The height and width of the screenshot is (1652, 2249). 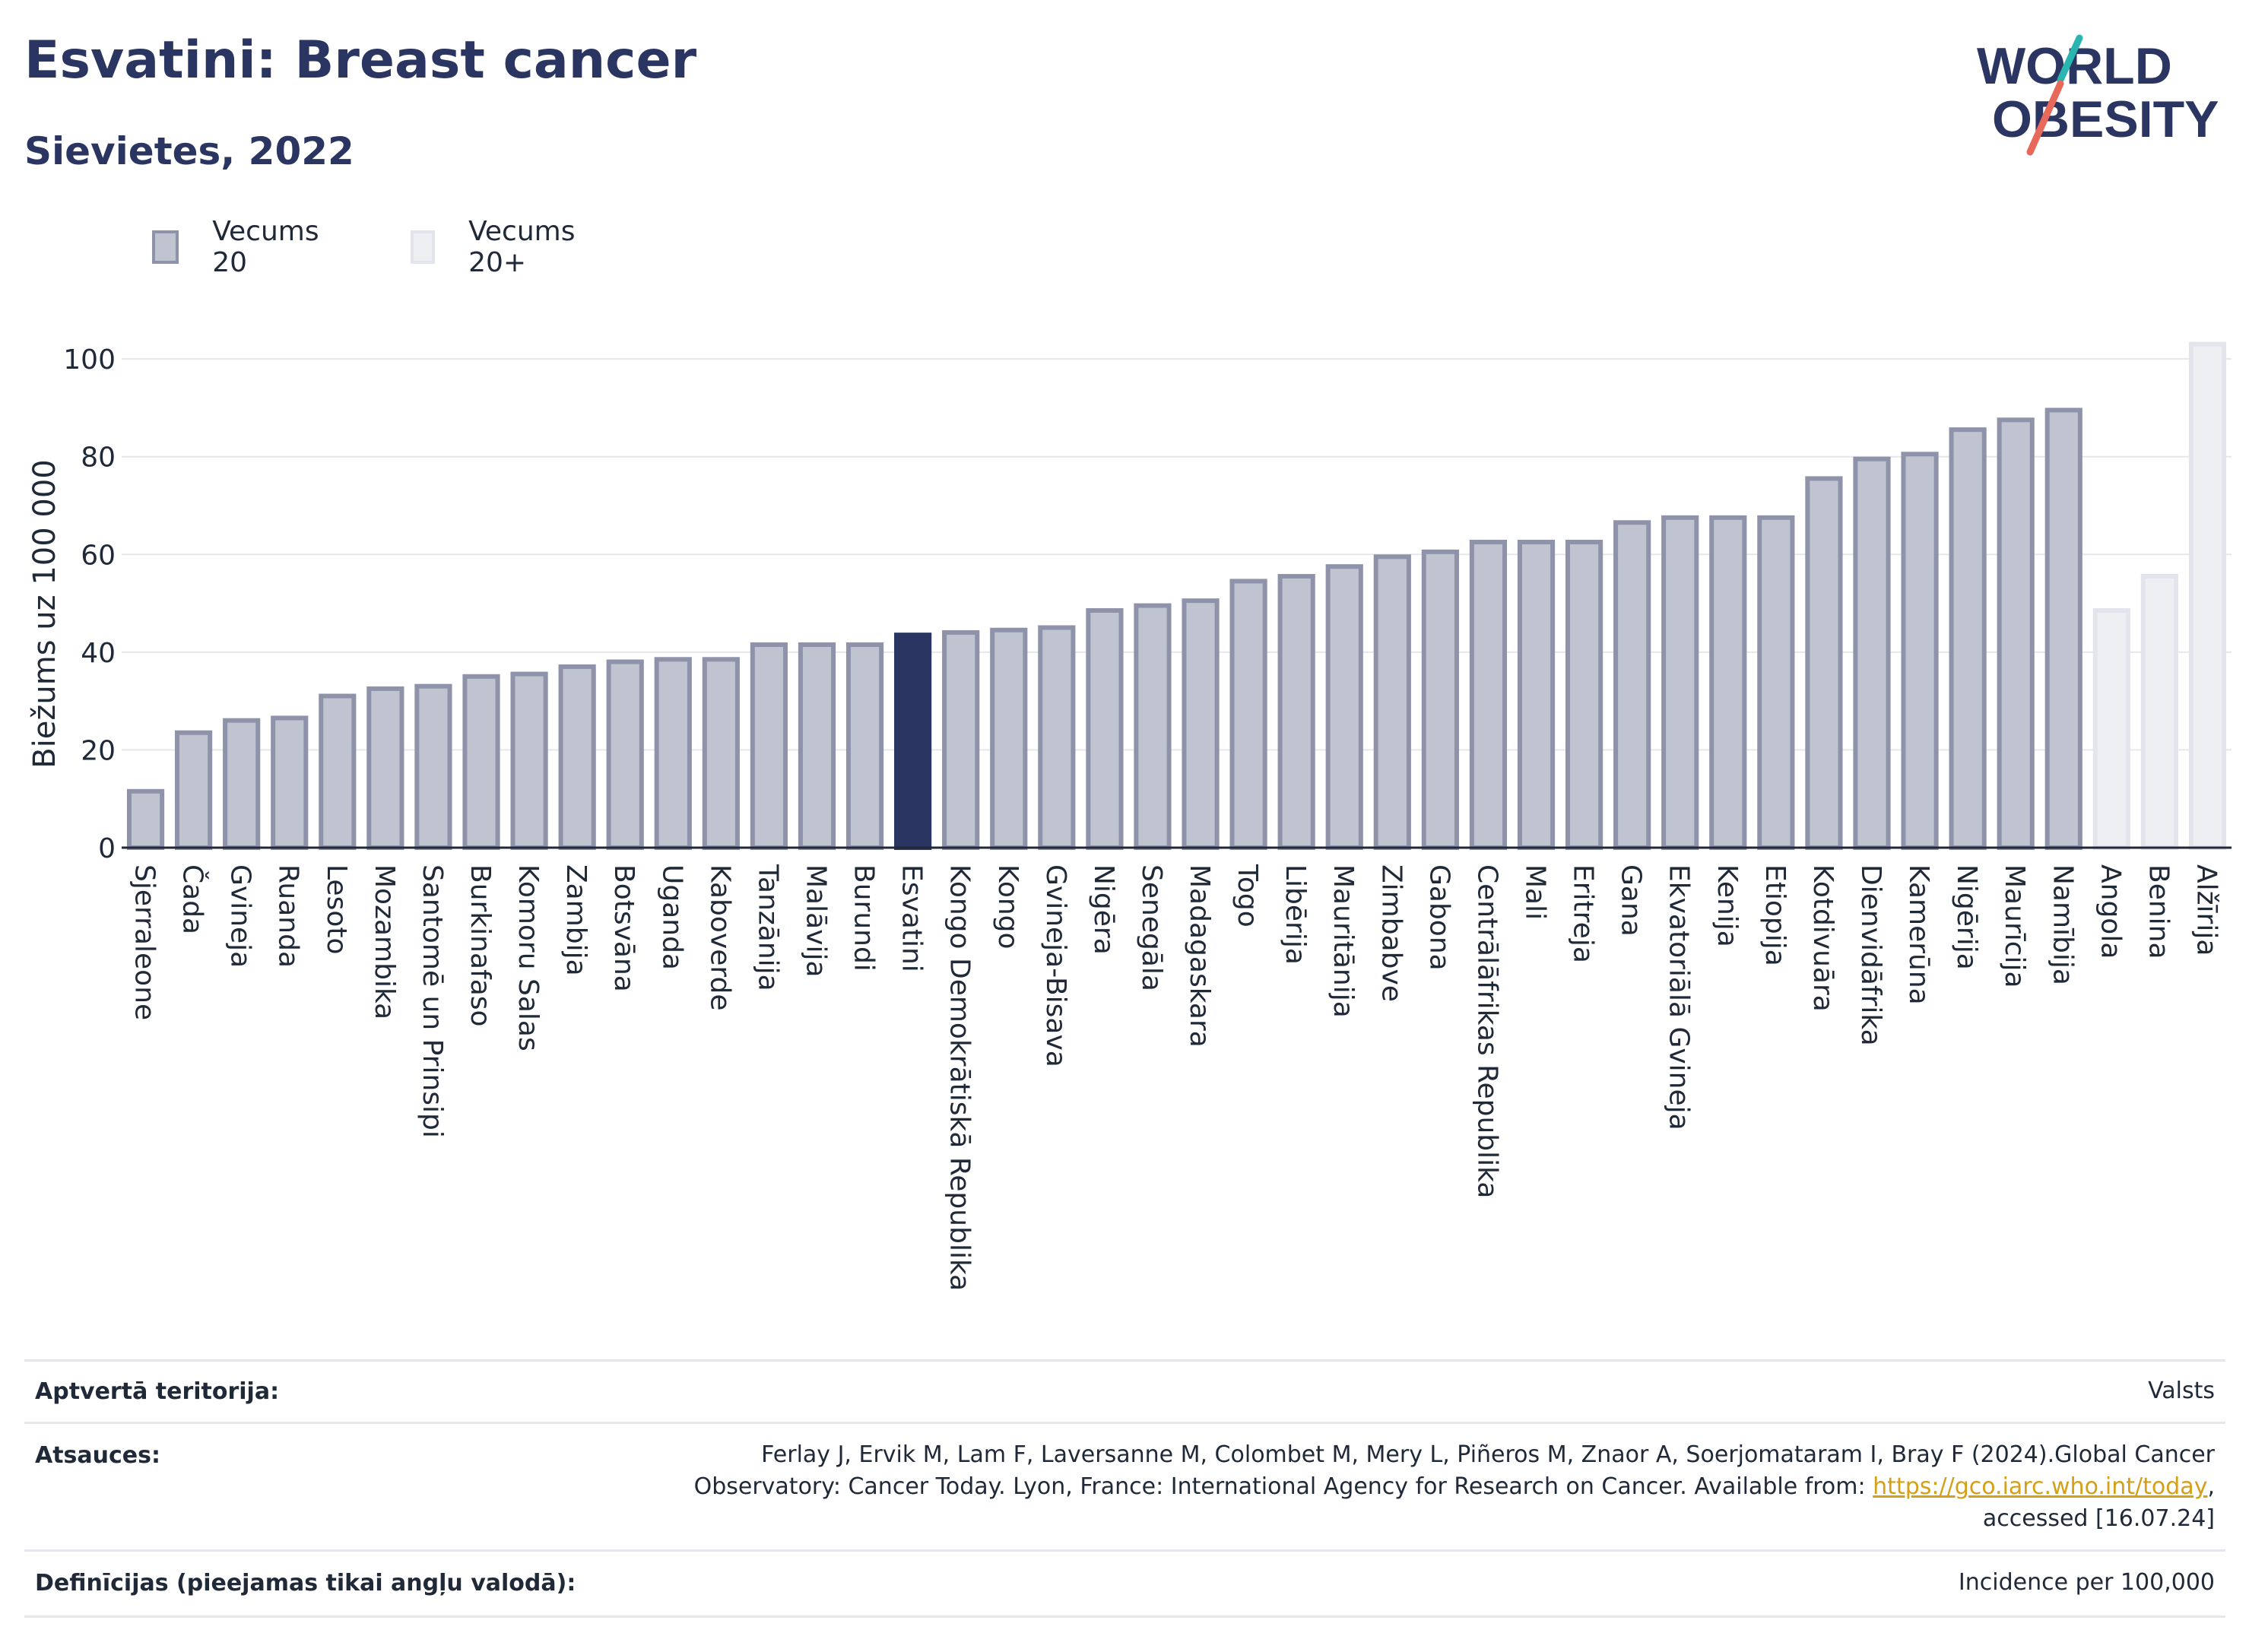 I want to click on definitions-value: Incidence per 100,000, so click(x=2086, y=1582).